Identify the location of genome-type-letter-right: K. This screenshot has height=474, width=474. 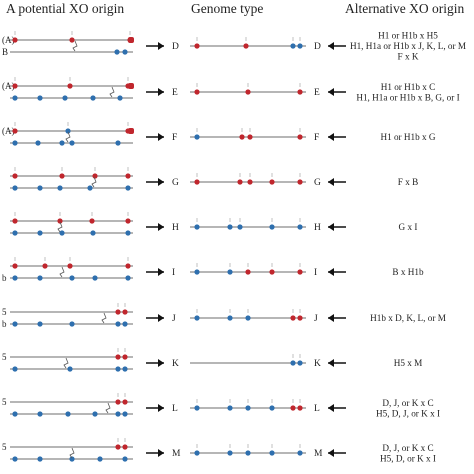
(317, 364).